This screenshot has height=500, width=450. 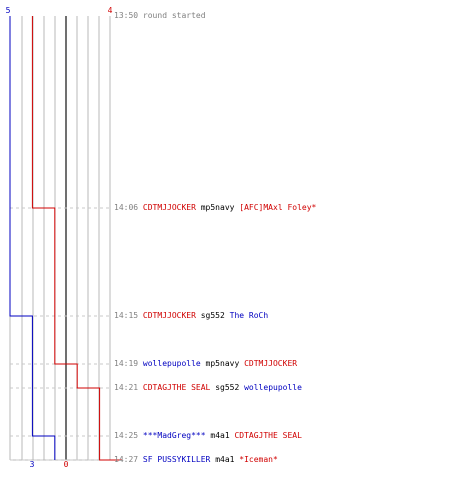 What do you see at coordinates (176, 387) in the screenshot?
I see `event-killer: CDTAGJTHE SEAL` at bounding box center [176, 387].